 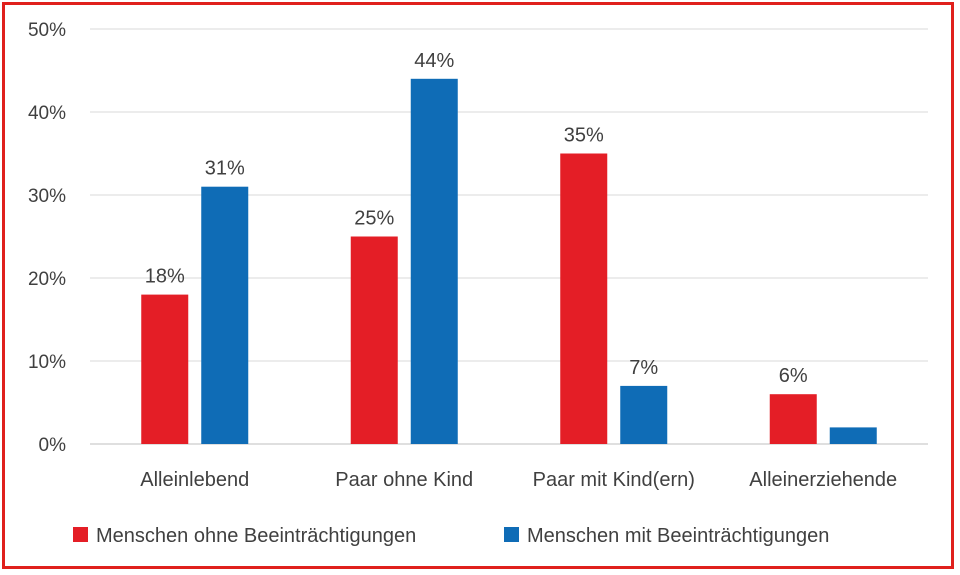 I want to click on y-tick-label: 50%, so click(x=47, y=30).